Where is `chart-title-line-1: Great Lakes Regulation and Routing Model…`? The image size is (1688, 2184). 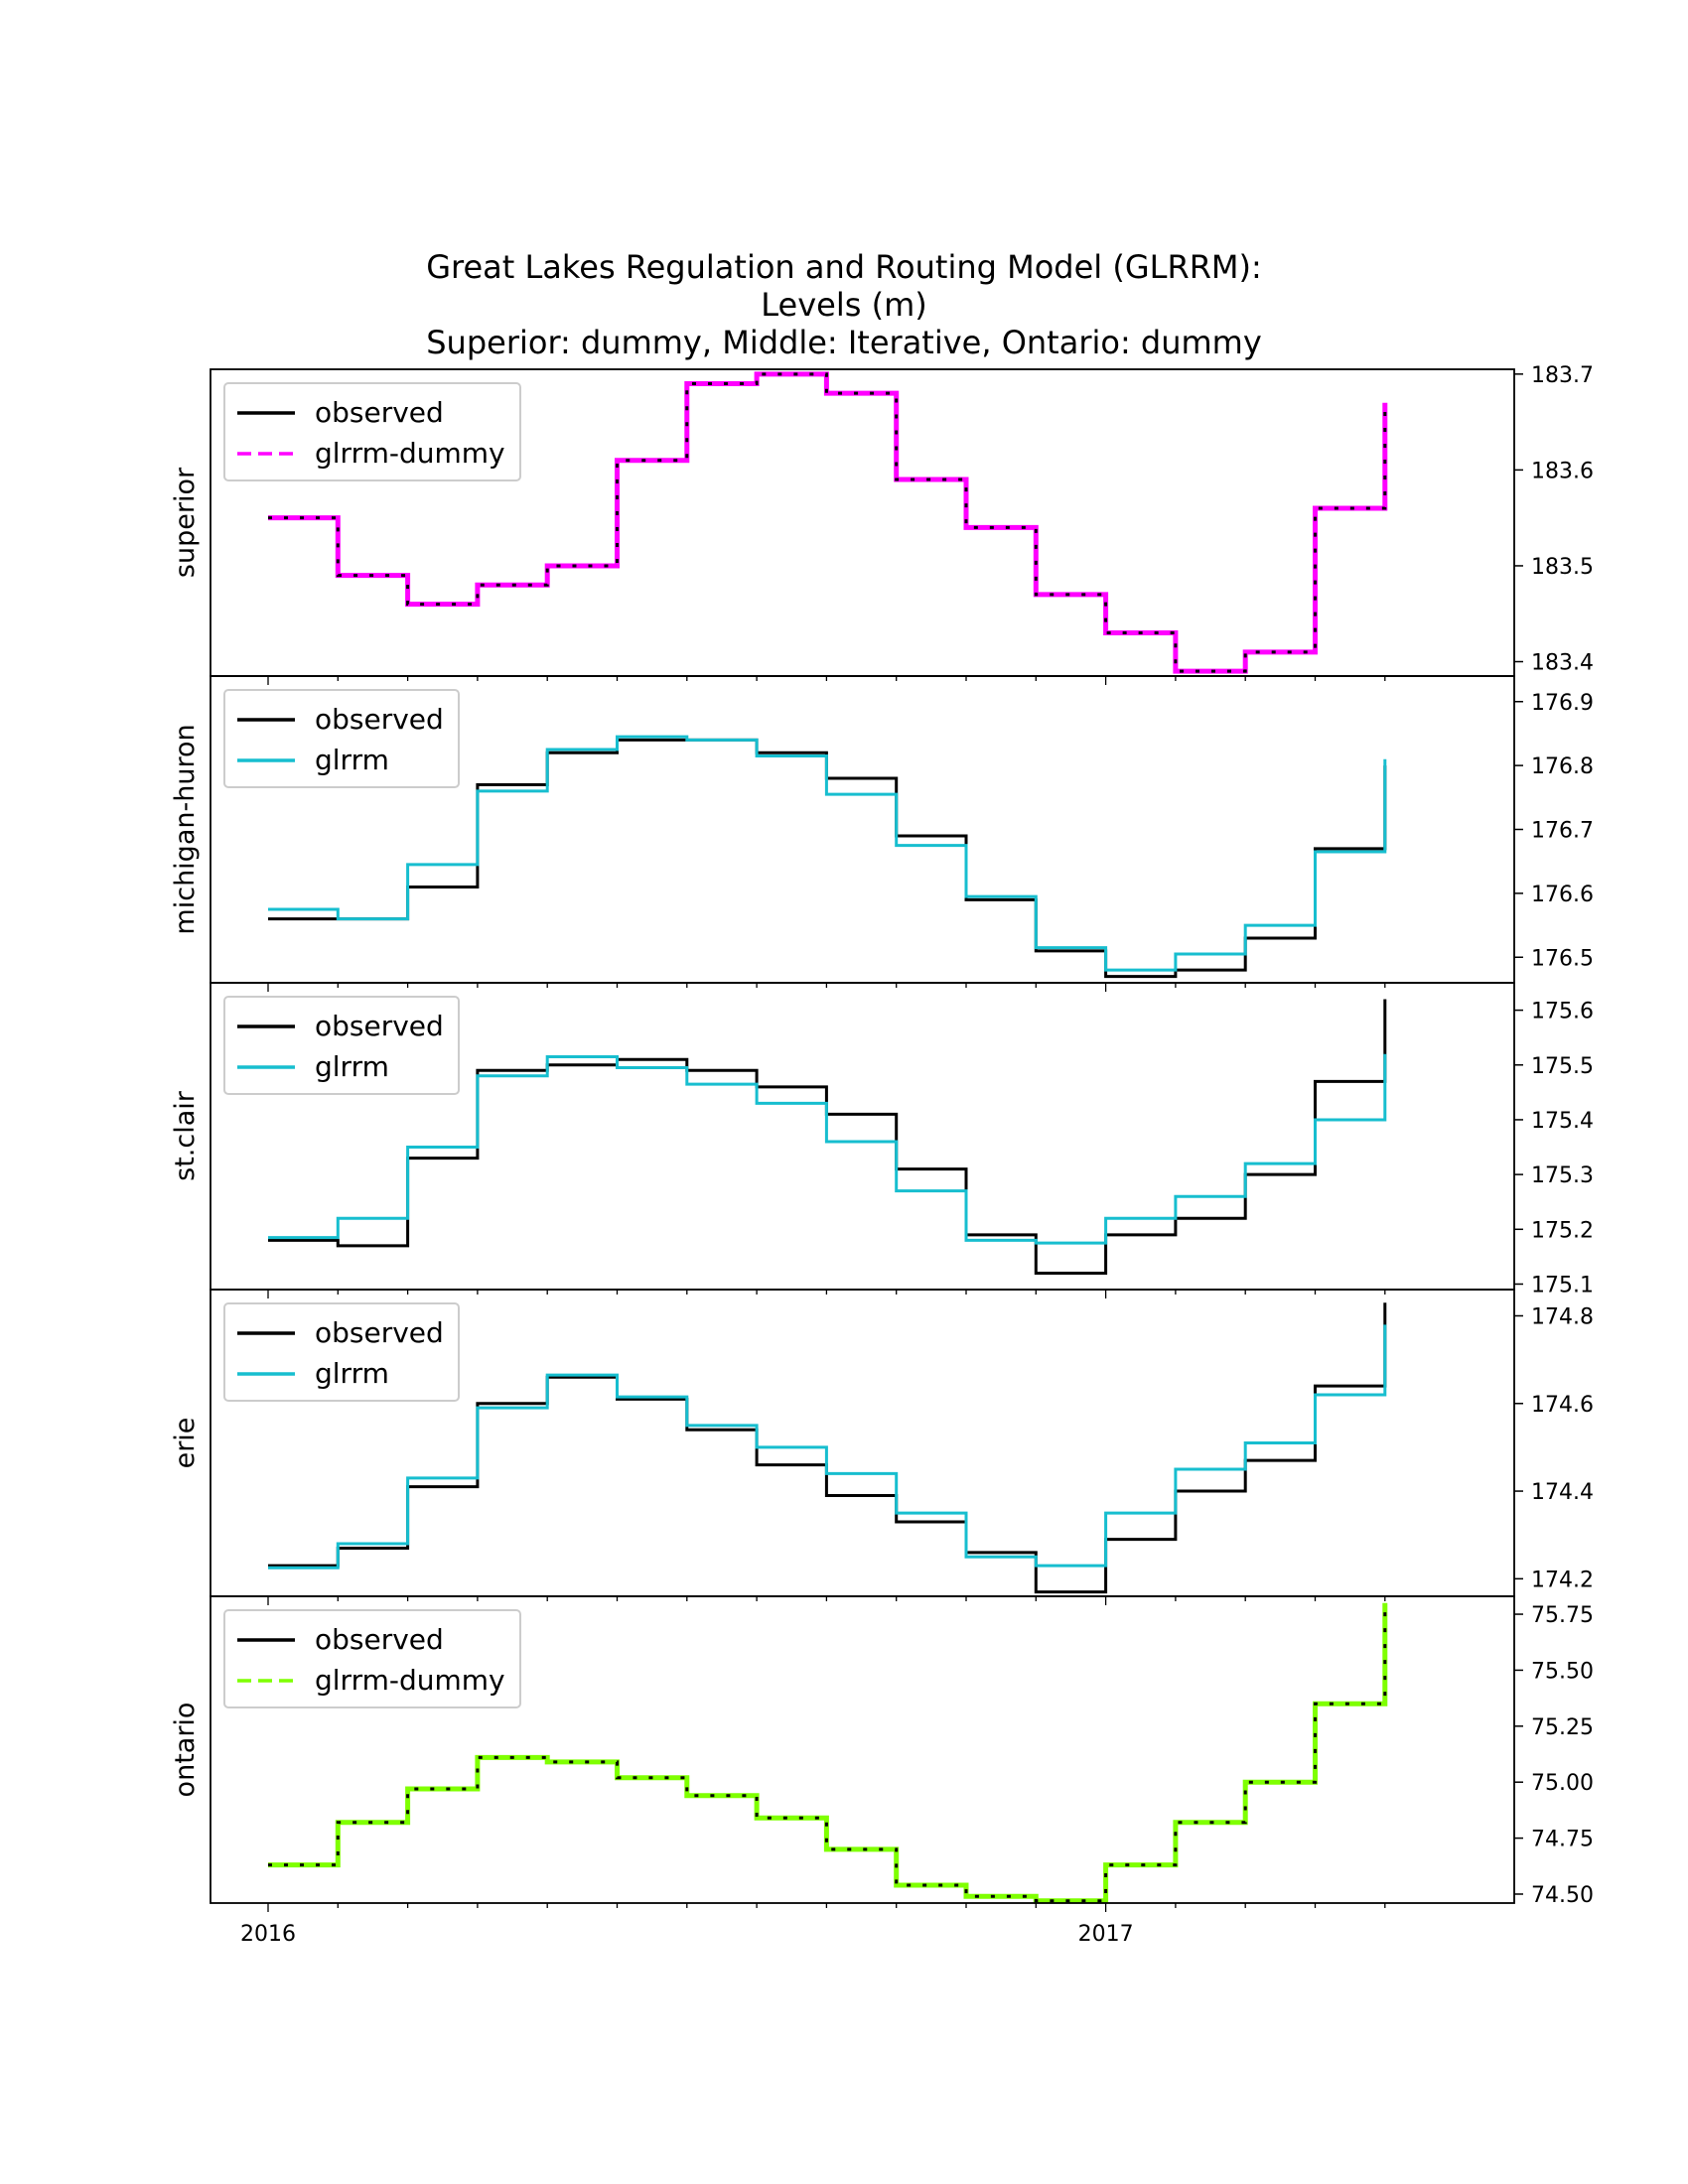 chart-title-line-1: Great Lakes Regulation and Routing Model… is located at coordinates (844, 267).